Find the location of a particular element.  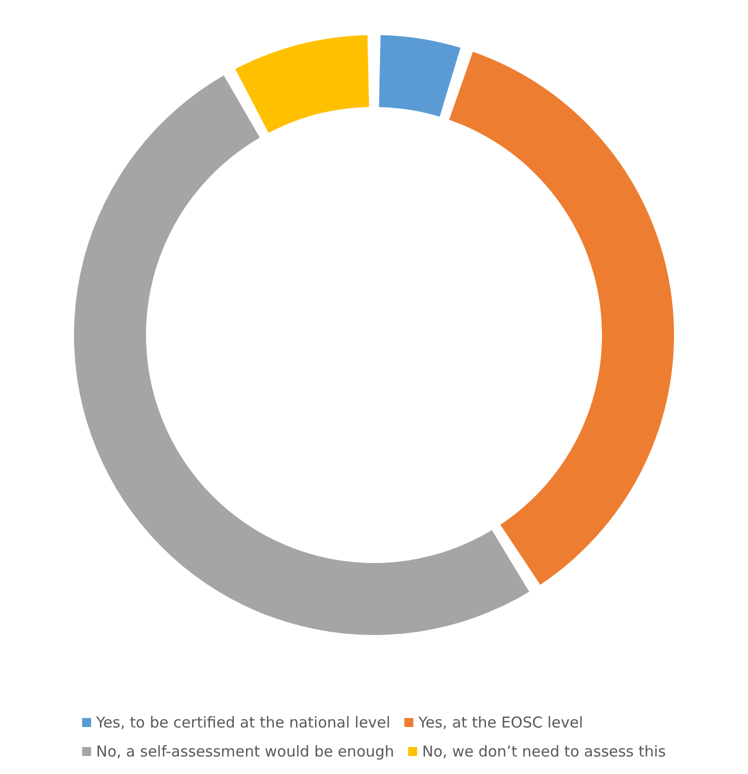

legend-label: Yes, at the EOSC level is located at coordinates (500, 723).